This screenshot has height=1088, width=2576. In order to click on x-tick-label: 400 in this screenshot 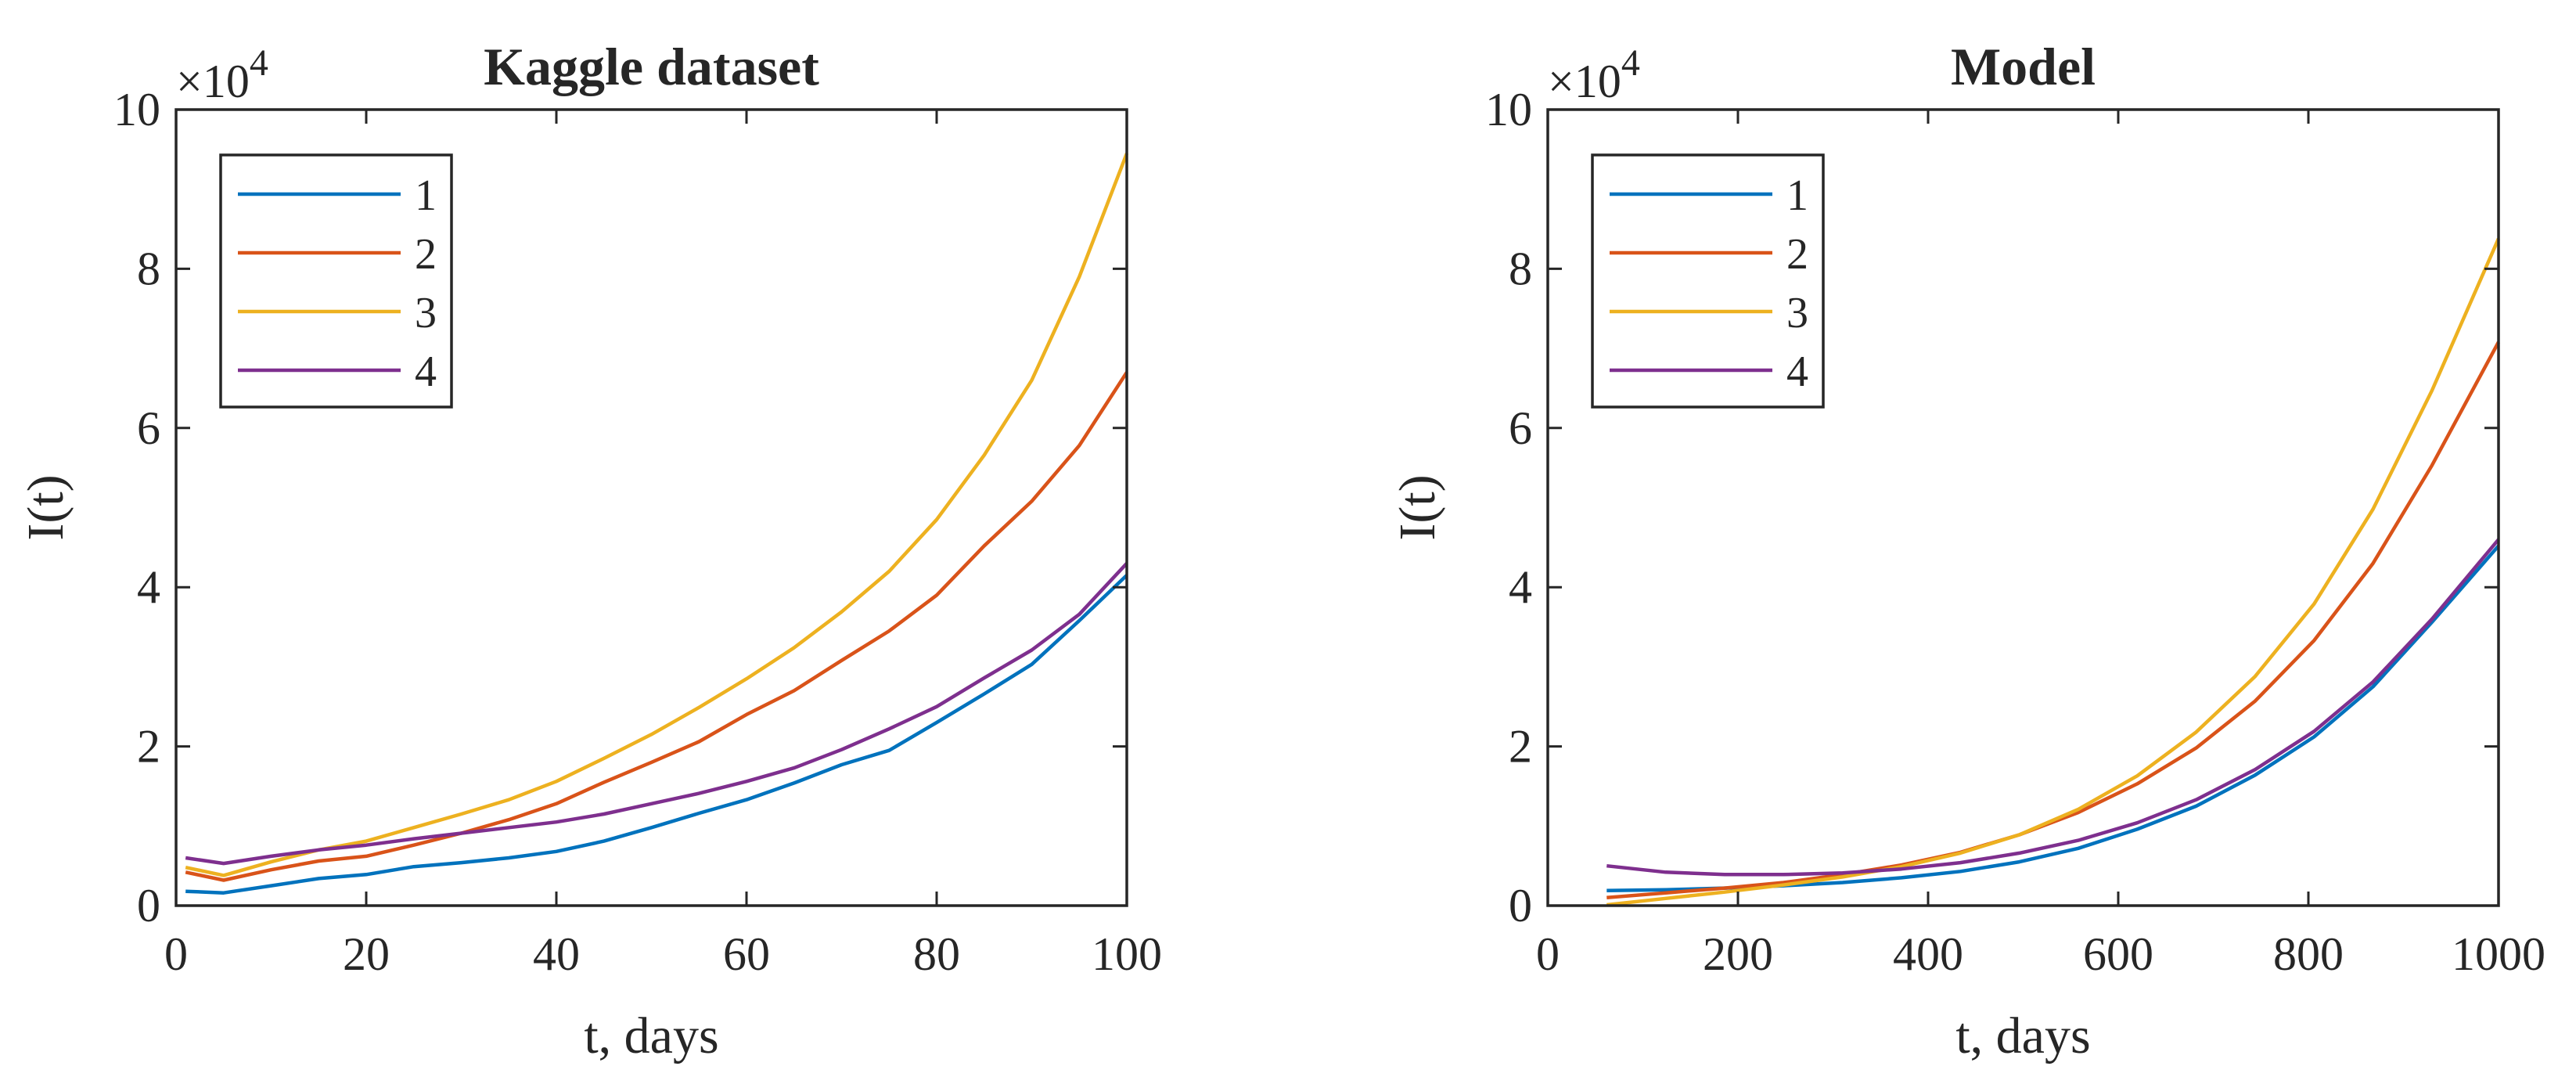, I will do `click(1928, 954)`.